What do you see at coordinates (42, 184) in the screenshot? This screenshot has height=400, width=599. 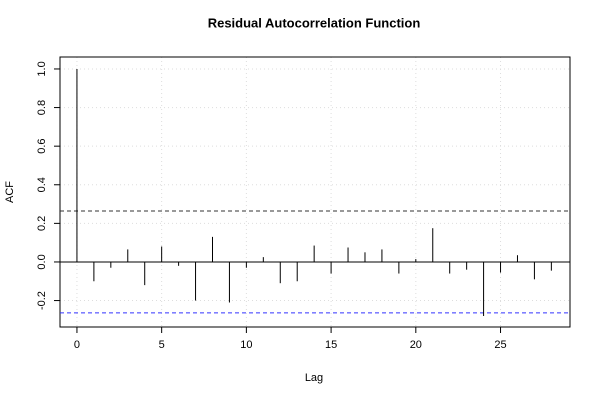 I see `y-tick-label: 0.4` at bounding box center [42, 184].